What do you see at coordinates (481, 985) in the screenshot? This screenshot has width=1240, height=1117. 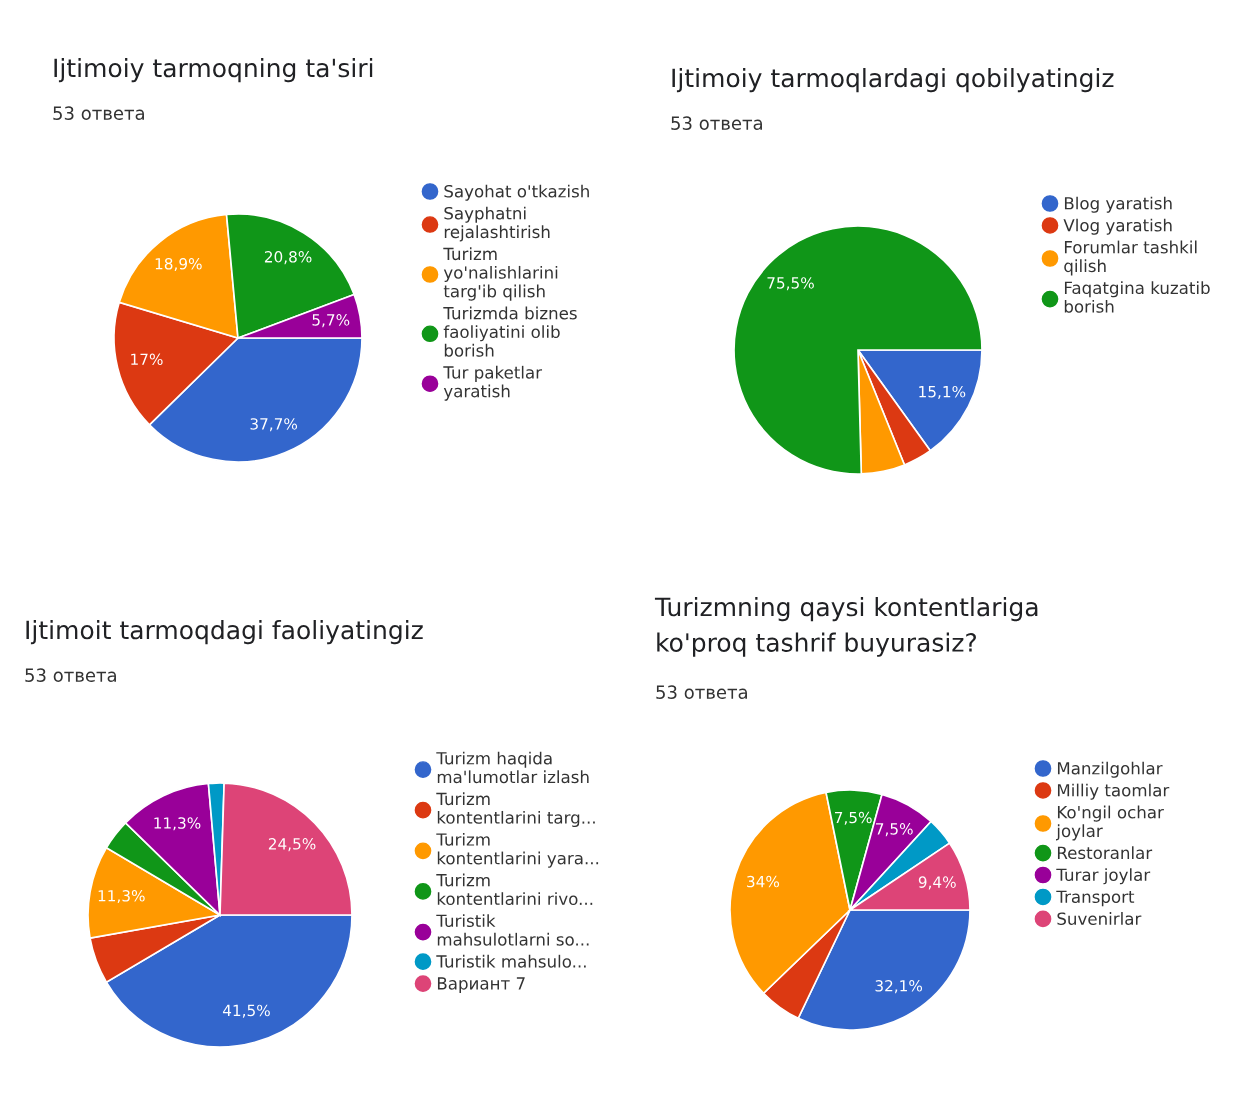 I see `legend-label: Вариант 7` at bounding box center [481, 985].